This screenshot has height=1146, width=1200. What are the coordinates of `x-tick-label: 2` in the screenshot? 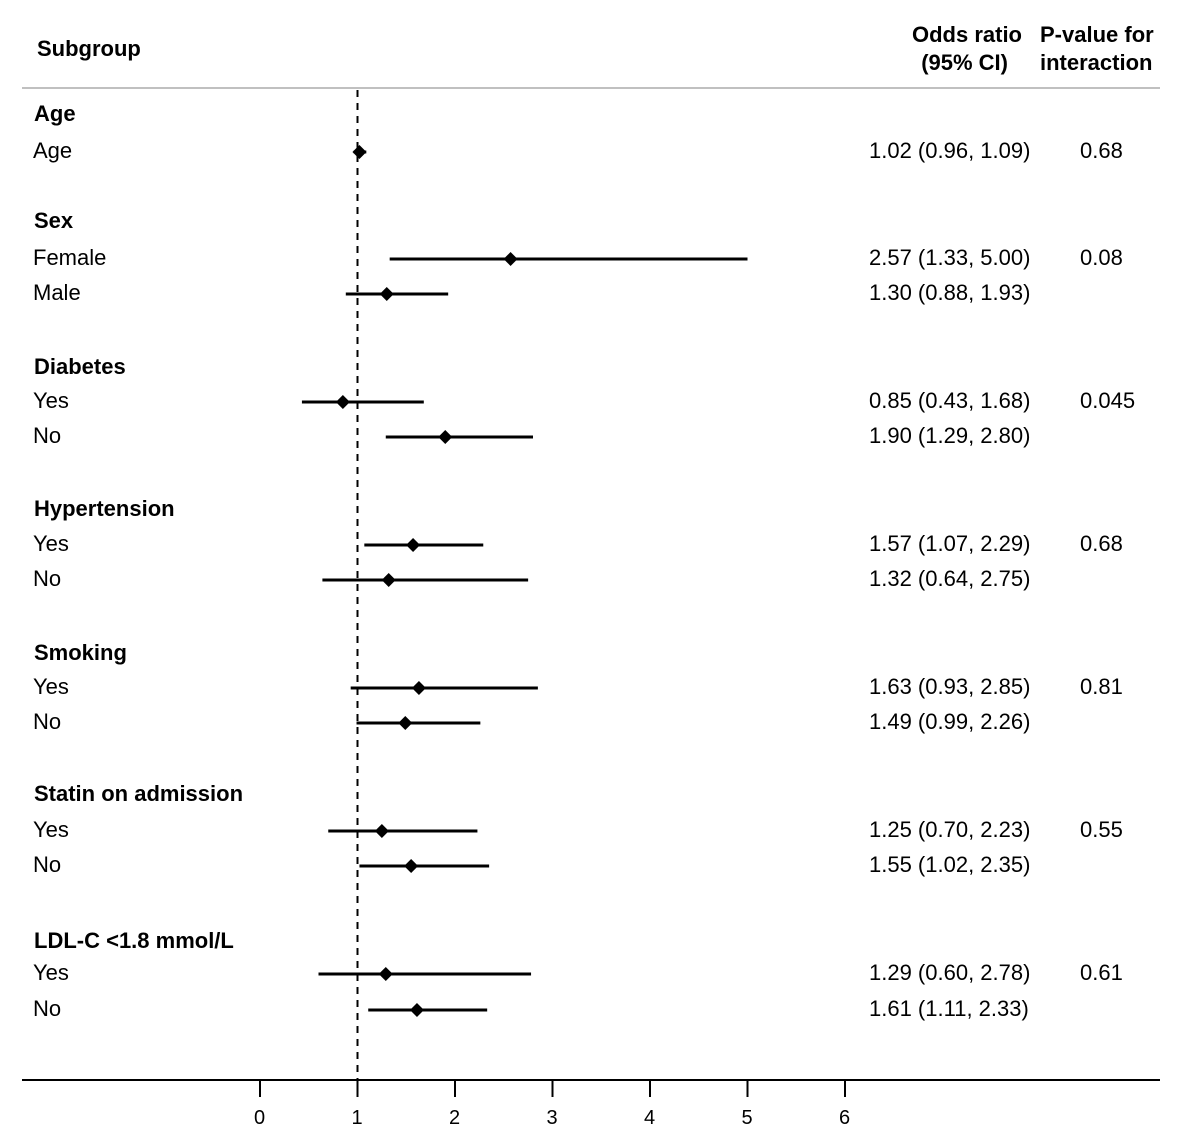 It's located at (455, 1118).